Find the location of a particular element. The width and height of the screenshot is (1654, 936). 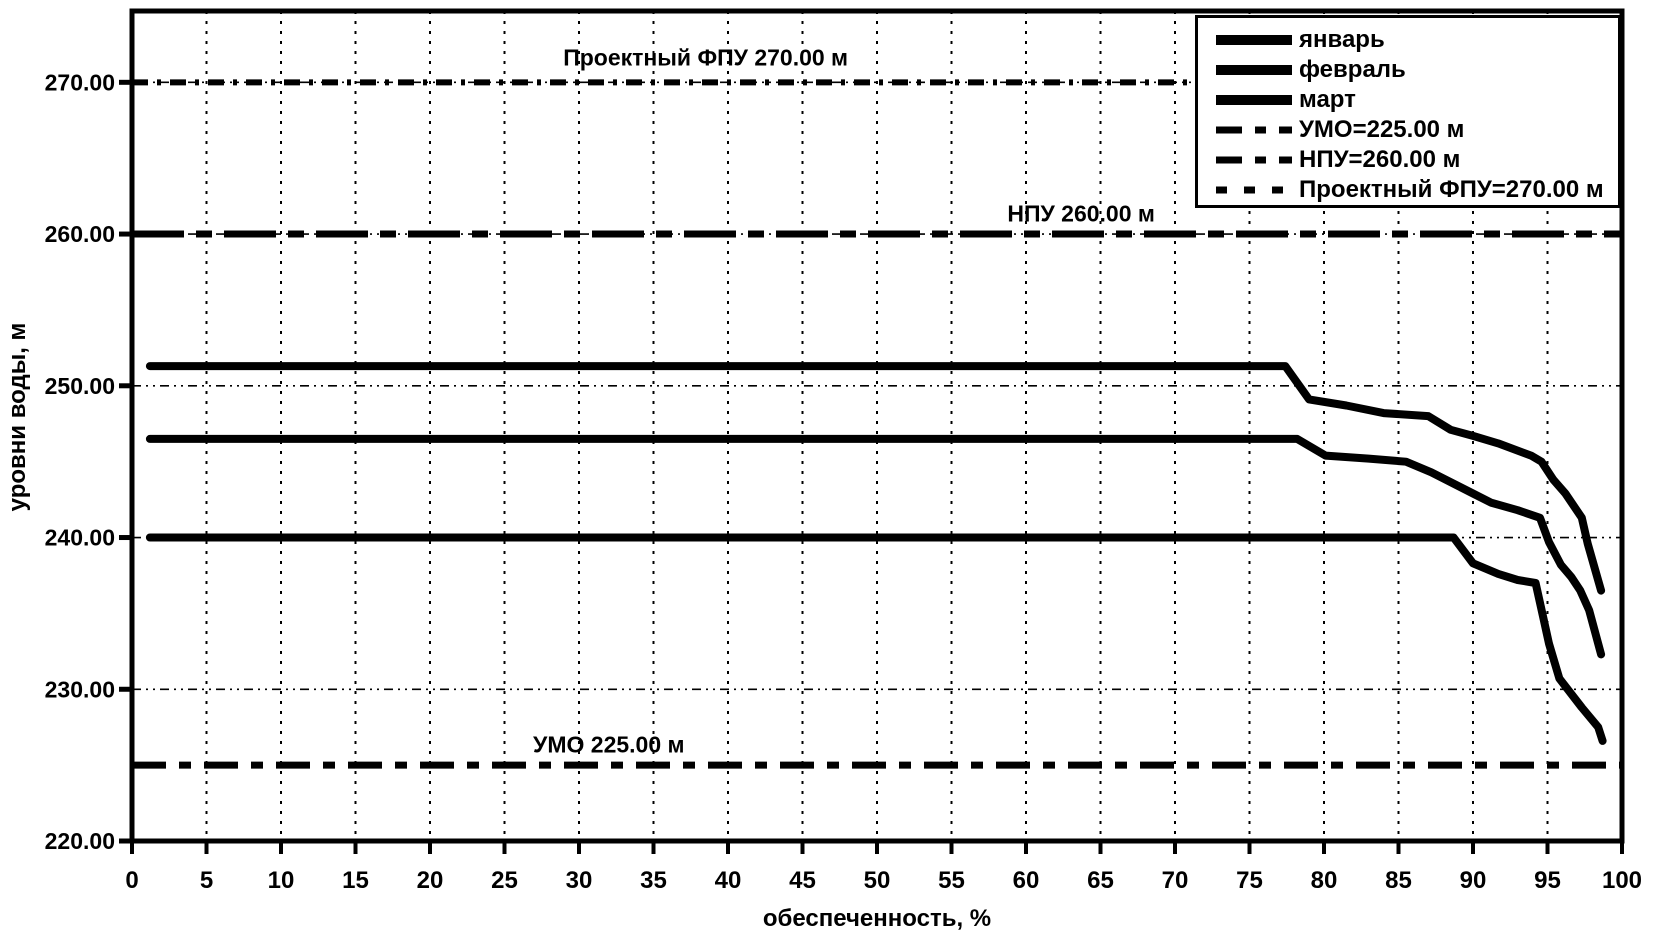

x-tick-label-40: 40 is located at coordinates (728, 880).